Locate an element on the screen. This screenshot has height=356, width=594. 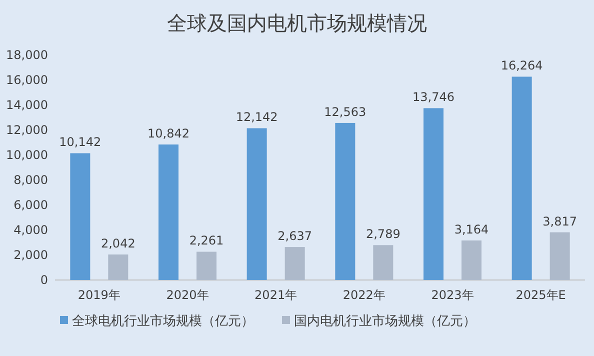
data-label: 12,563 is located at coordinates (345, 111).